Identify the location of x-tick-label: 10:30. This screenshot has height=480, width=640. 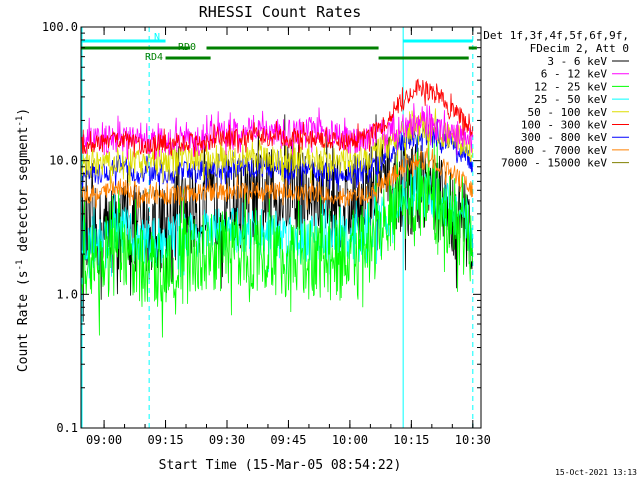
(473, 440).